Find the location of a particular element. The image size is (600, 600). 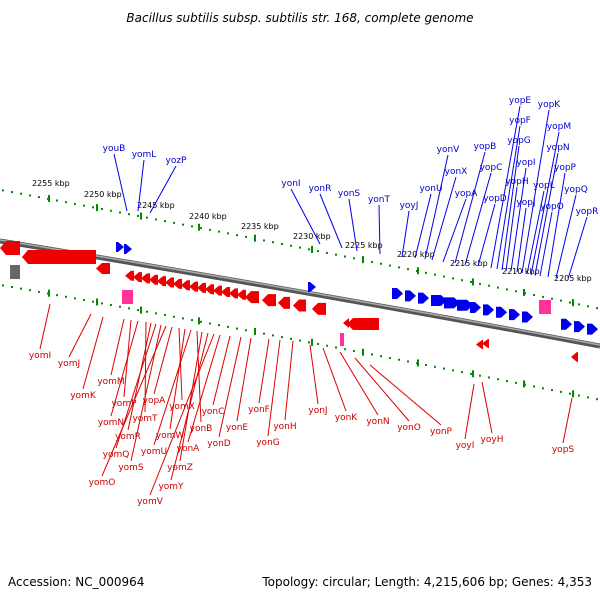

gene-label-yomN: yomN is located at coordinates (111, 423).